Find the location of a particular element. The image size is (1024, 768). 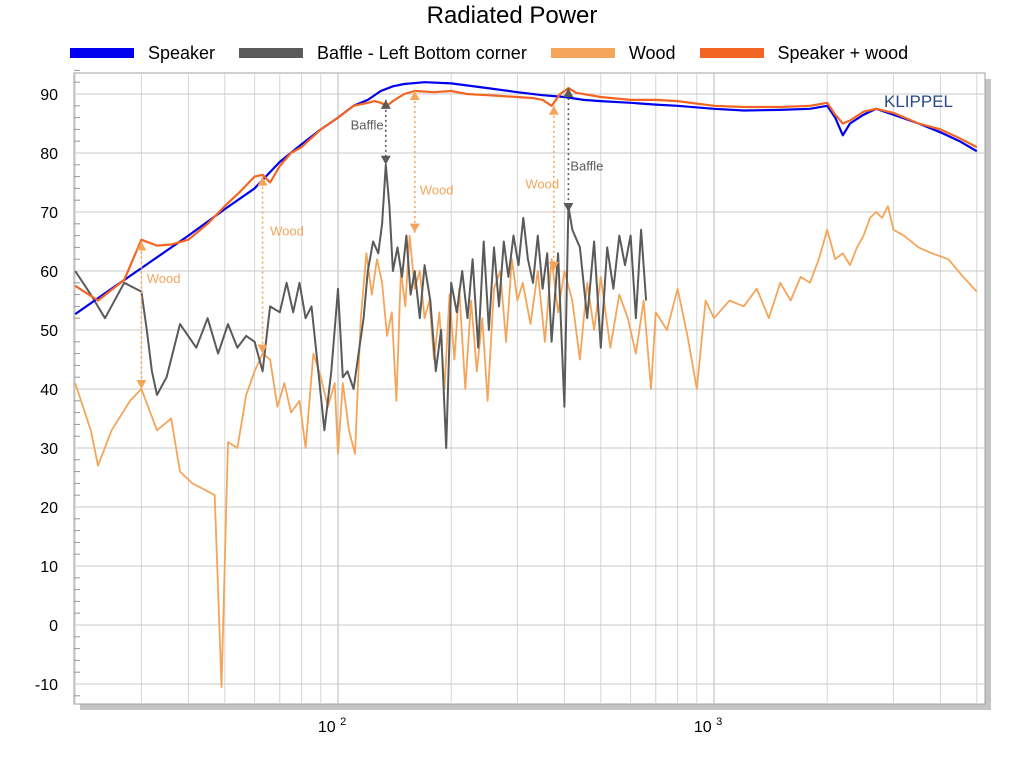

legend-label-baffle: Baffle - Left Bottom corner is located at coordinates (422, 52).